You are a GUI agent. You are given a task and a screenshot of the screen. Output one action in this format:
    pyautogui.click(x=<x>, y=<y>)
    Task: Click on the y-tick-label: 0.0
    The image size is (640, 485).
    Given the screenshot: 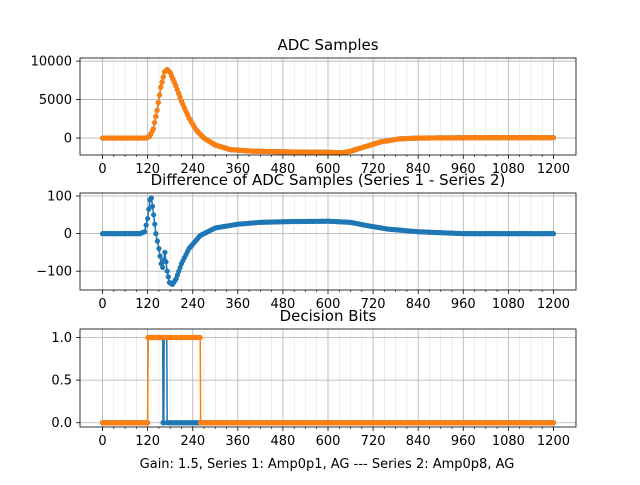 What is the action you would take?
    pyautogui.click(x=61, y=423)
    